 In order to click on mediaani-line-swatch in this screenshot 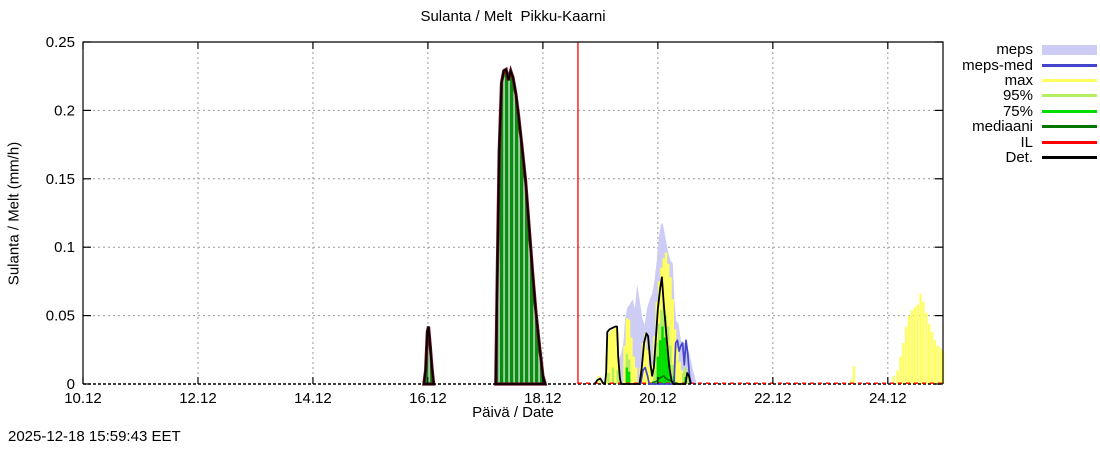, I will do `click(1069, 127)`.